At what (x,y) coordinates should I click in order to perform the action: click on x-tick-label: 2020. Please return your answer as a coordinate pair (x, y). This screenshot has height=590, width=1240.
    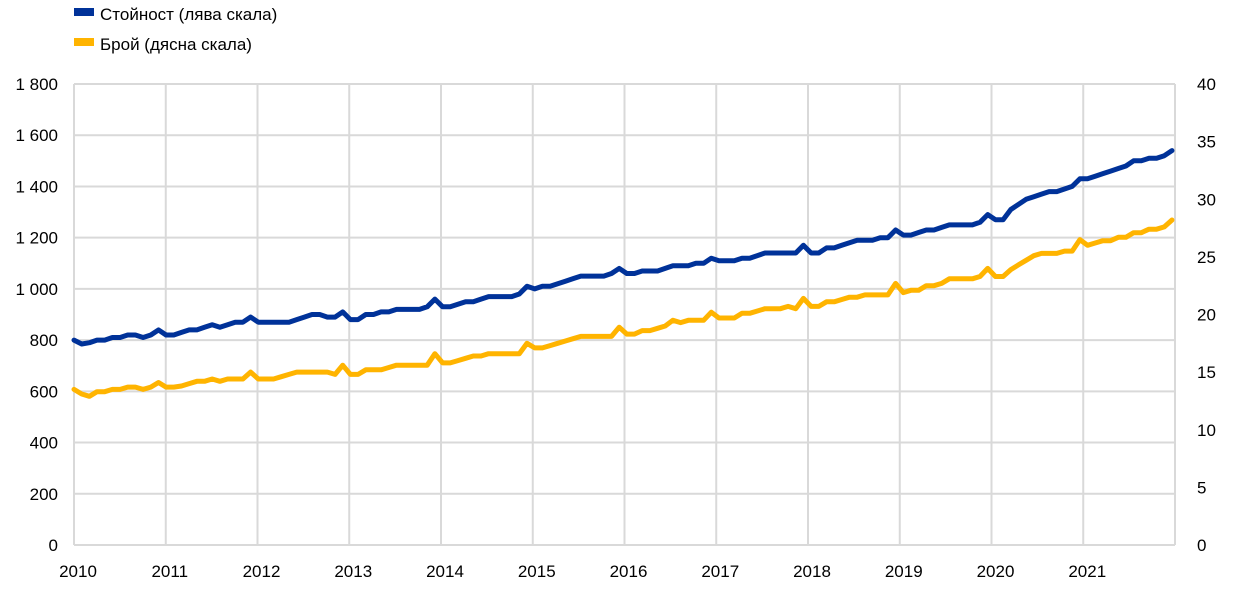
    Looking at the image, I should click on (996, 571).